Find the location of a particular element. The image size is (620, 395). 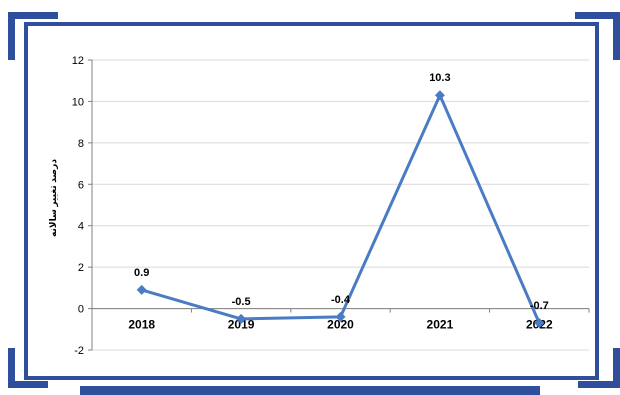

y-tick-label: 0 is located at coordinates (81, 310).